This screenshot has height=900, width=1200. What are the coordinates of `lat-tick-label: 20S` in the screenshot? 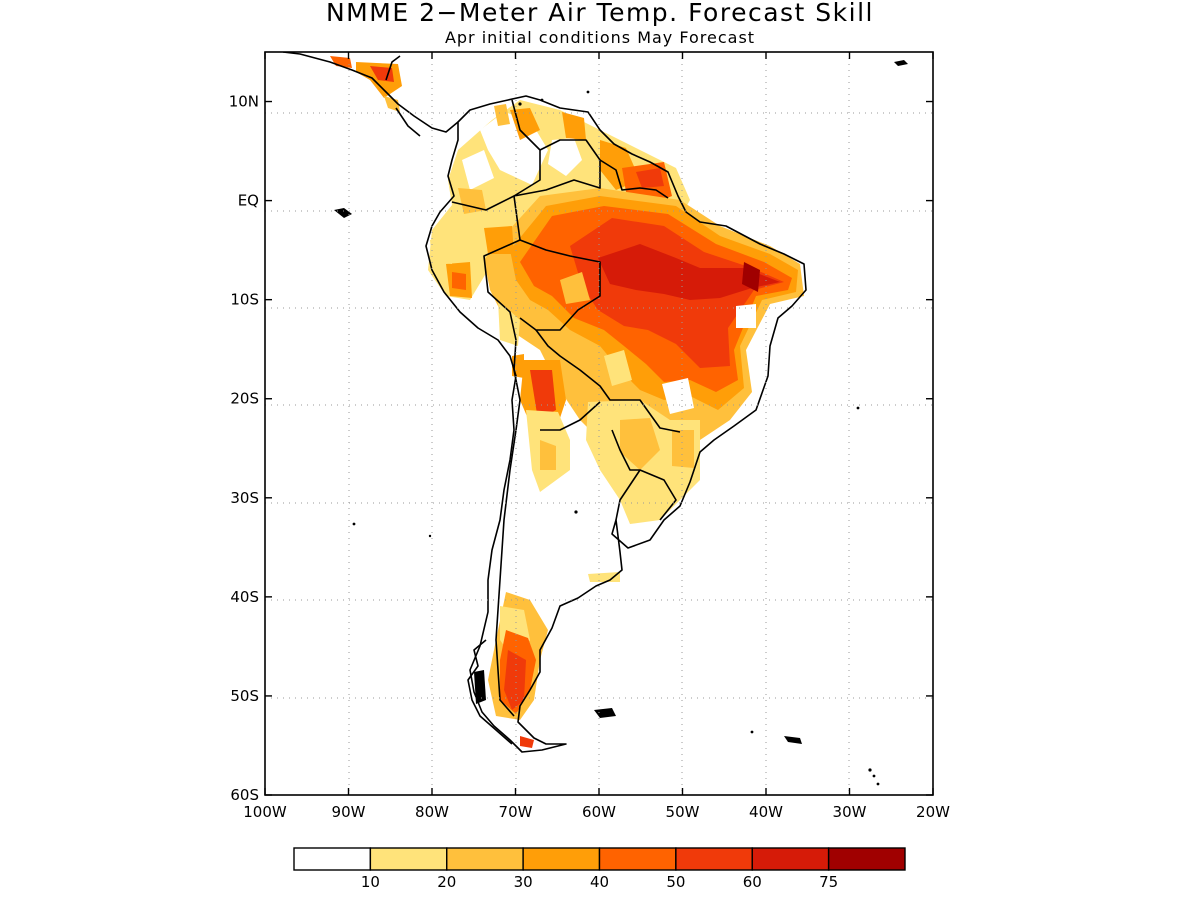 It's located at (244, 399).